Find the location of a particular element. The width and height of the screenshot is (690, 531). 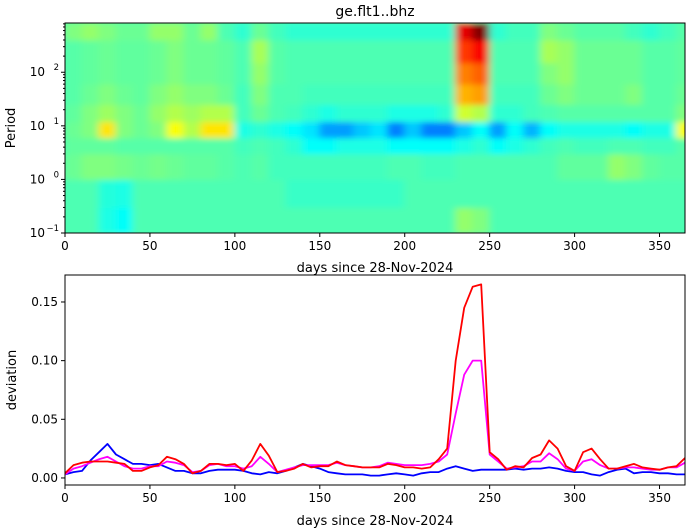

y-tick-exponent: 0 is located at coordinates (56, 175).